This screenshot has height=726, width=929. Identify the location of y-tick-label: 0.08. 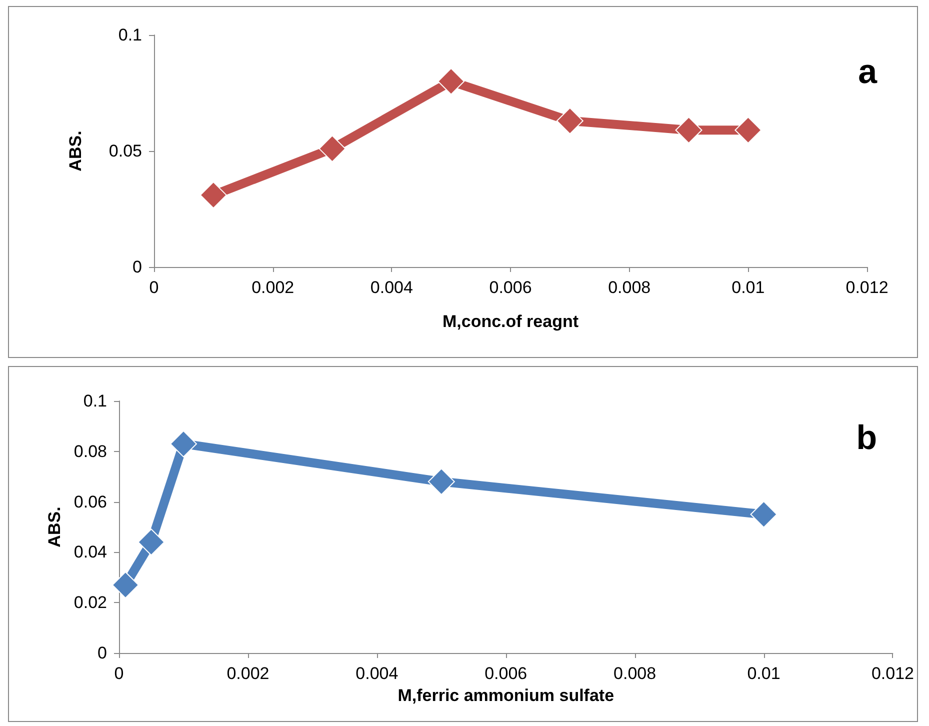
(90, 451).